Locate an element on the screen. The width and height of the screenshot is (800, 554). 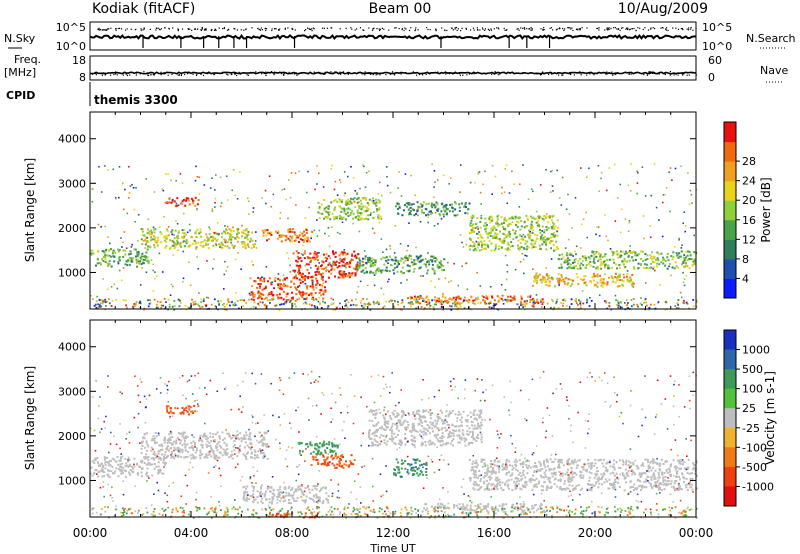
colorbar-tick-label: 28 is located at coordinates (749, 161).